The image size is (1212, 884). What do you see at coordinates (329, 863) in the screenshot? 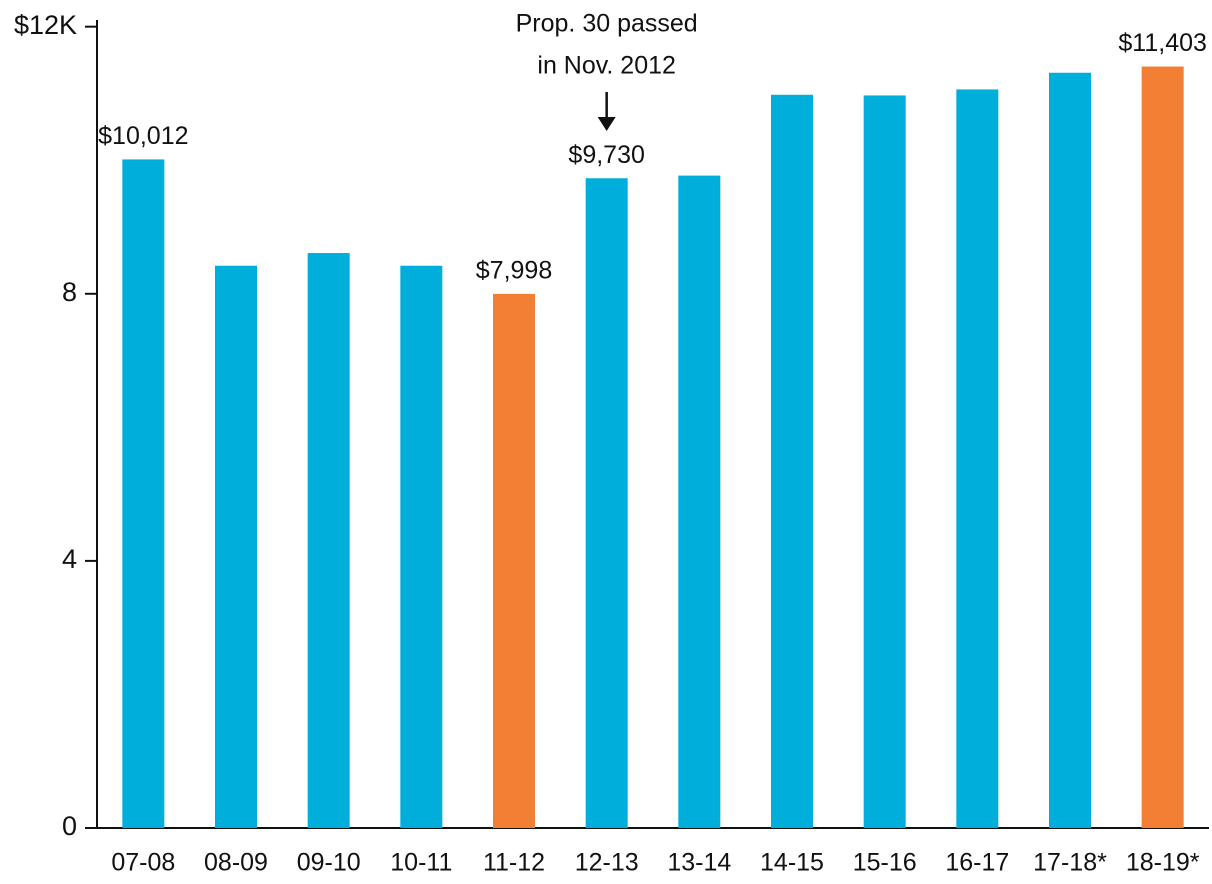
I see `x-tick-label: 09-10` at bounding box center [329, 863].